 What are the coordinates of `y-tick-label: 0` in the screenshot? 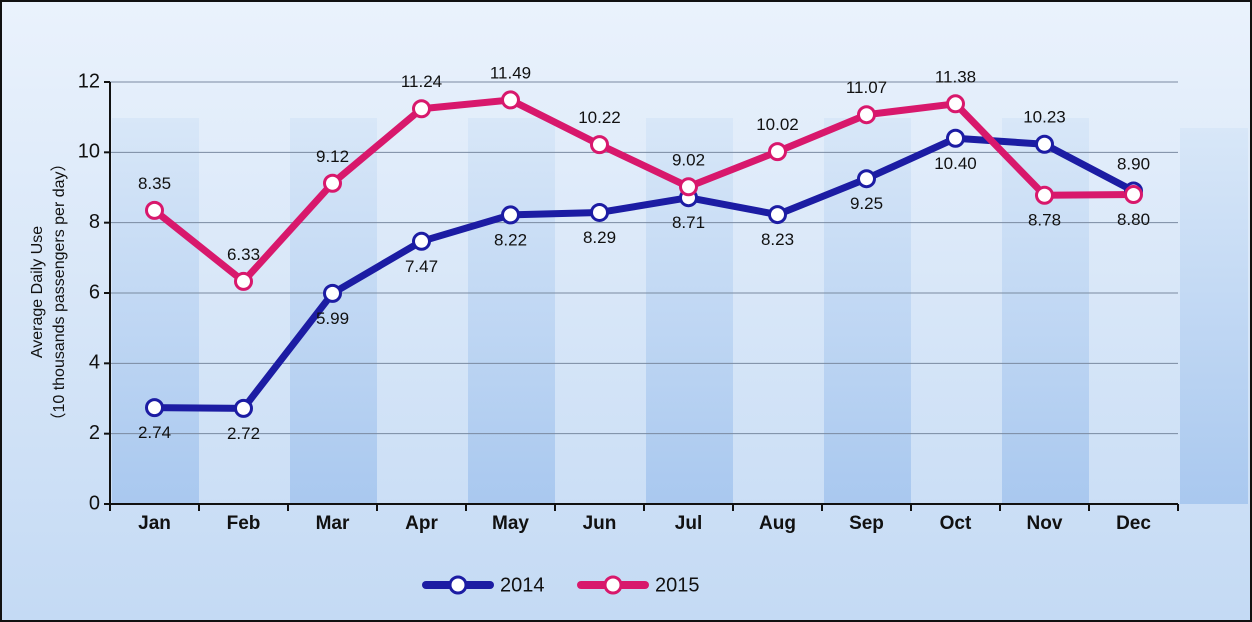 It's located at (94, 503).